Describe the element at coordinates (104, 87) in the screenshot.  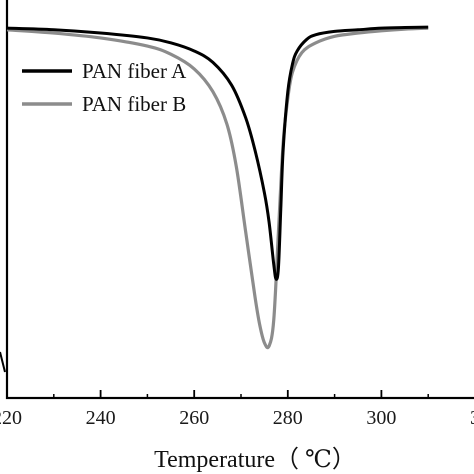
I see `legend: PAN fiber A PAN fiber B` at that location.